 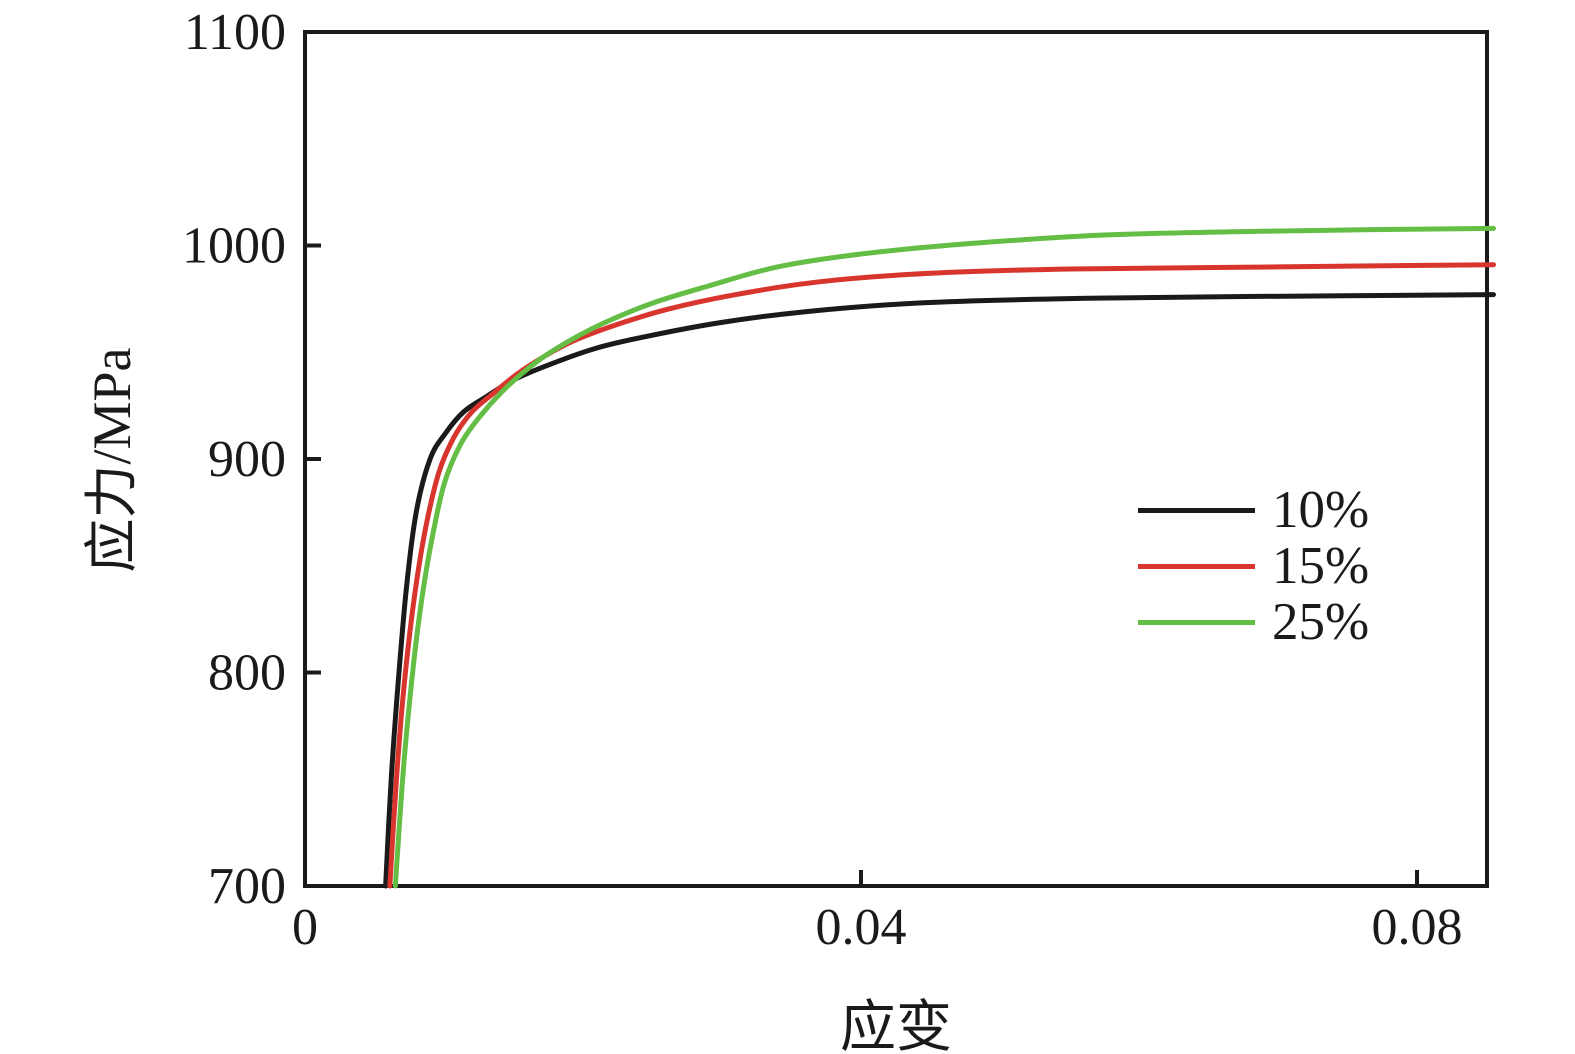 What do you see at coordinates (861, 927) in the screenshot?
I see `x-tick-label: 0.04` at bounding box center [861, 927].